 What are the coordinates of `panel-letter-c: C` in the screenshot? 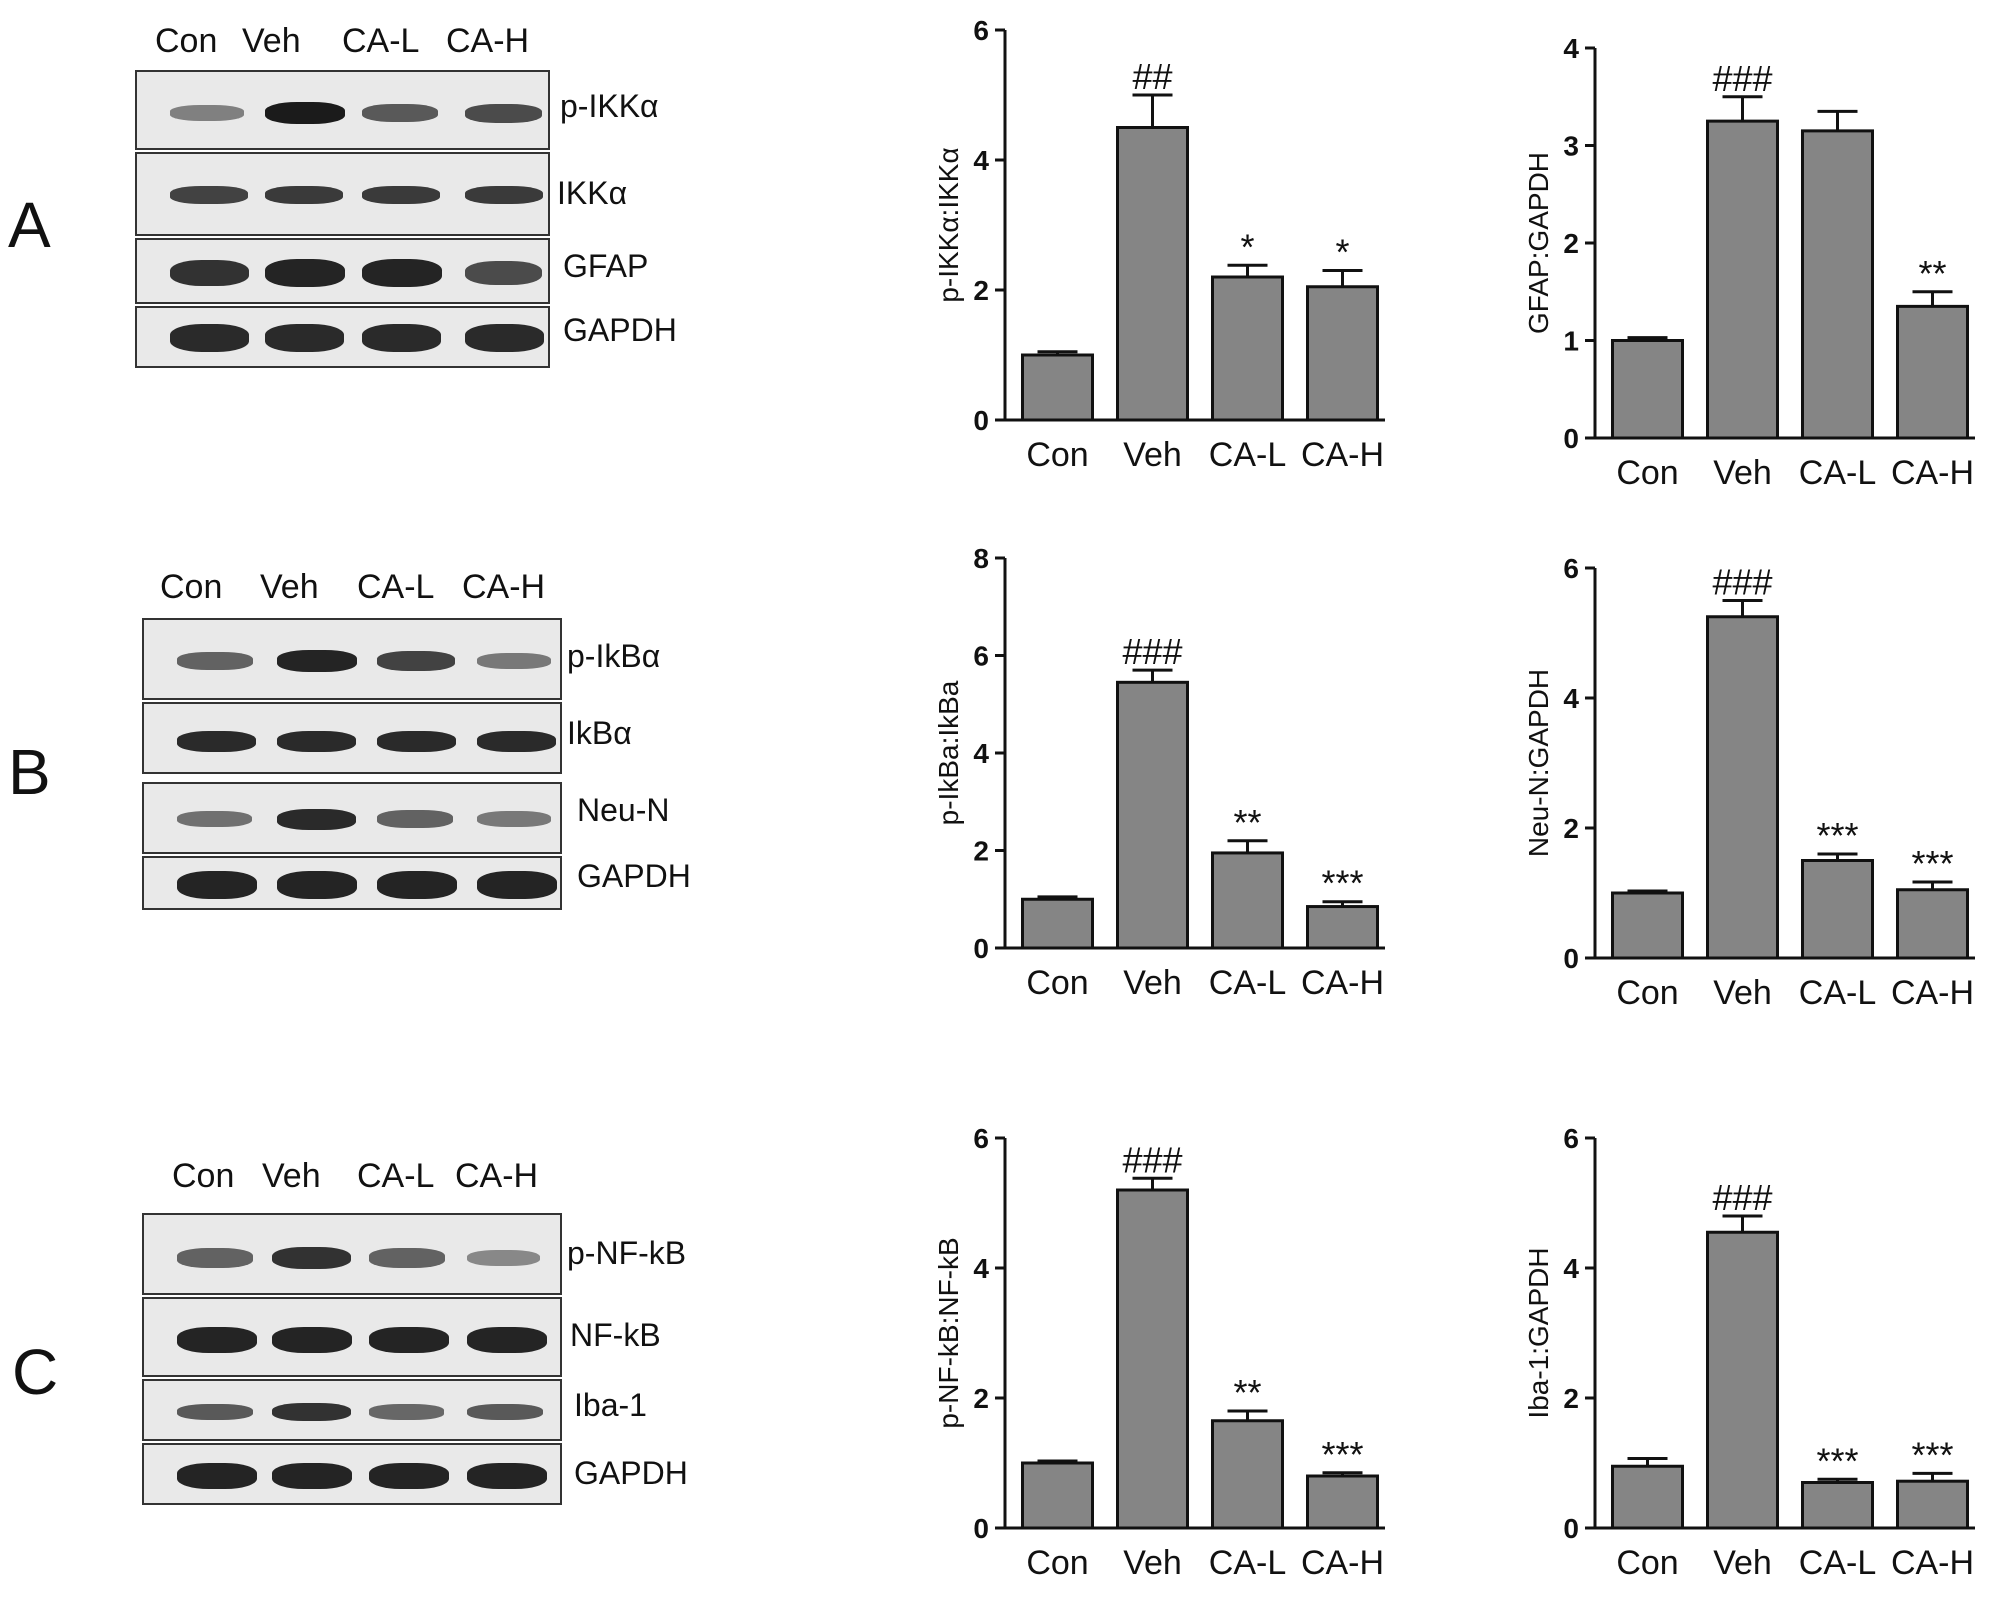 It's located at (35, 1372).